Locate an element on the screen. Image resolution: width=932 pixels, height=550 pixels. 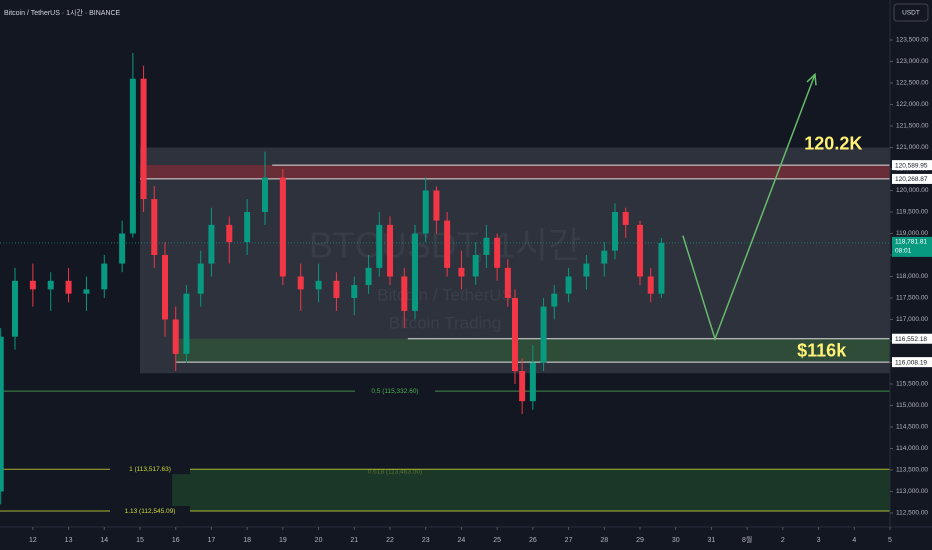
x-tick-label: 19 is located at coordinates (283, 540).